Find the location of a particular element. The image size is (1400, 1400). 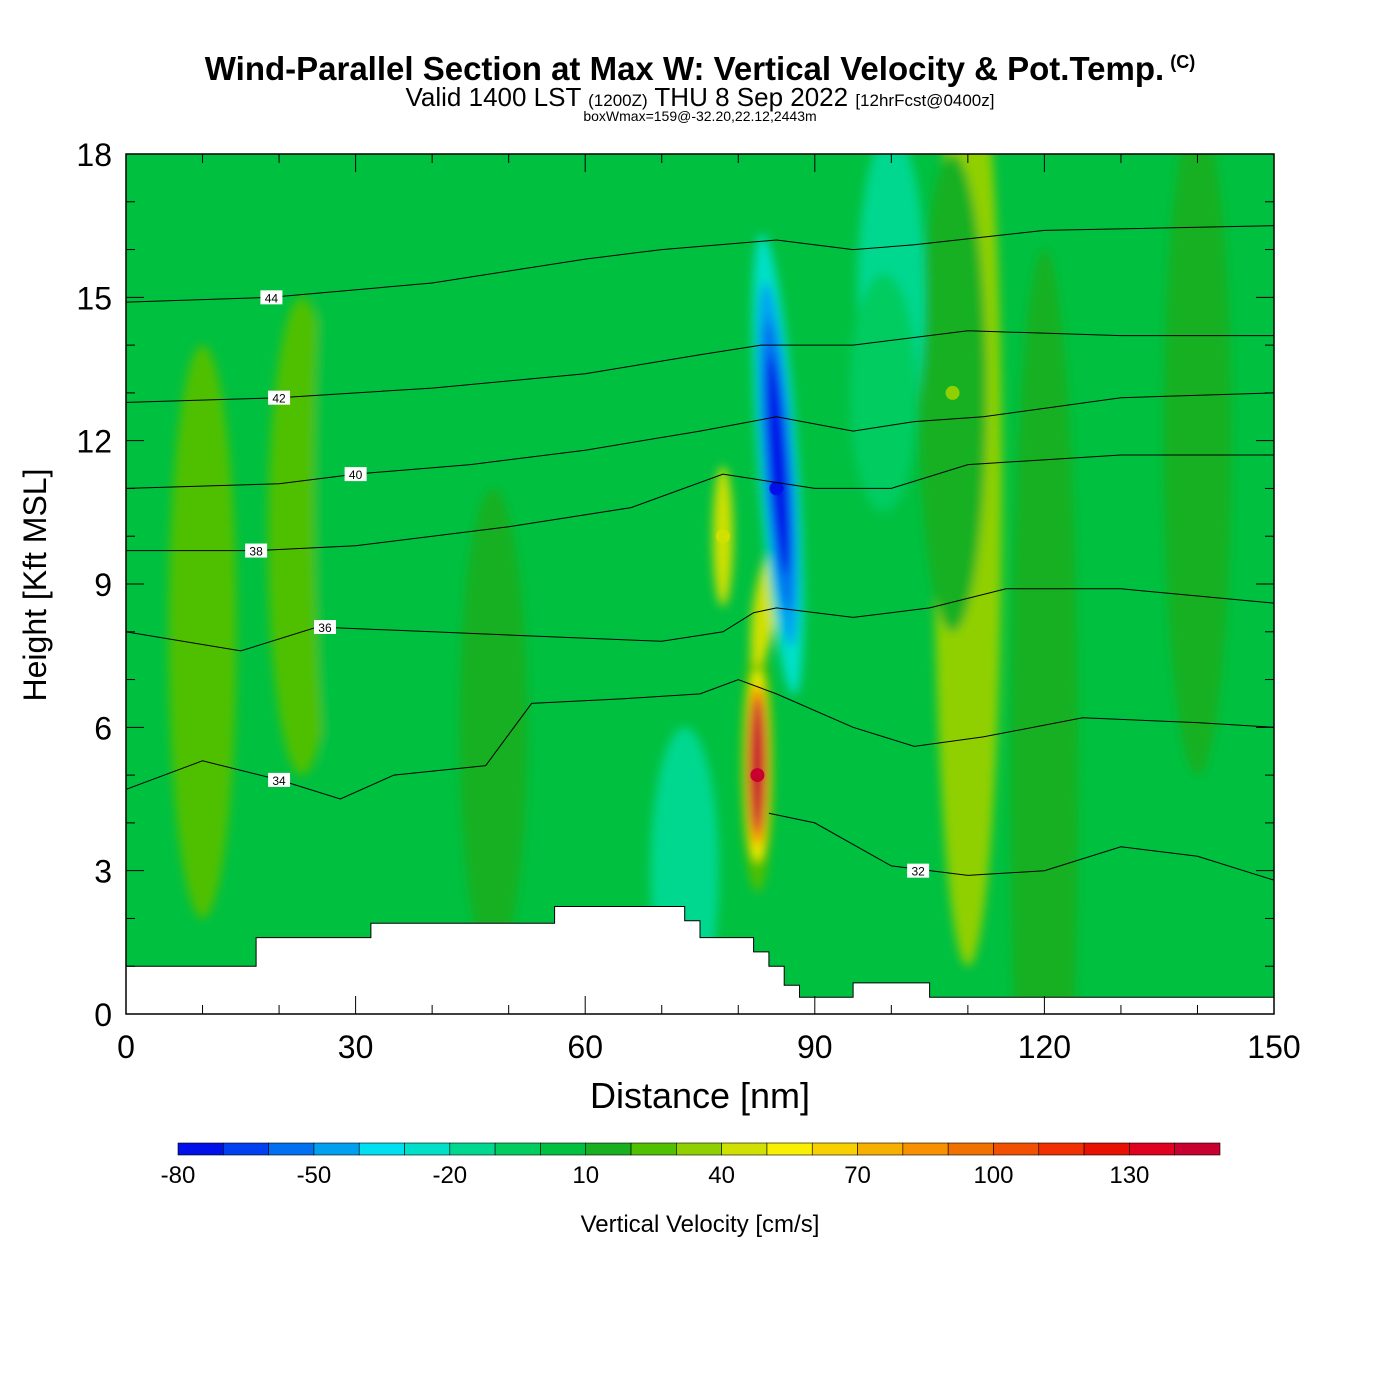

copyright-mark: (C) is located at coordinates (1183, 62).